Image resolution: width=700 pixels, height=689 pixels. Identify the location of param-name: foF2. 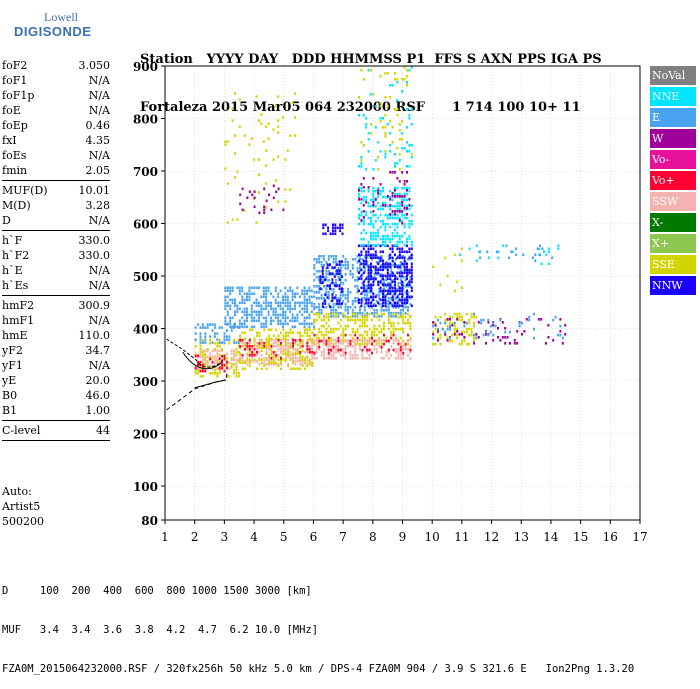
(15, 65).